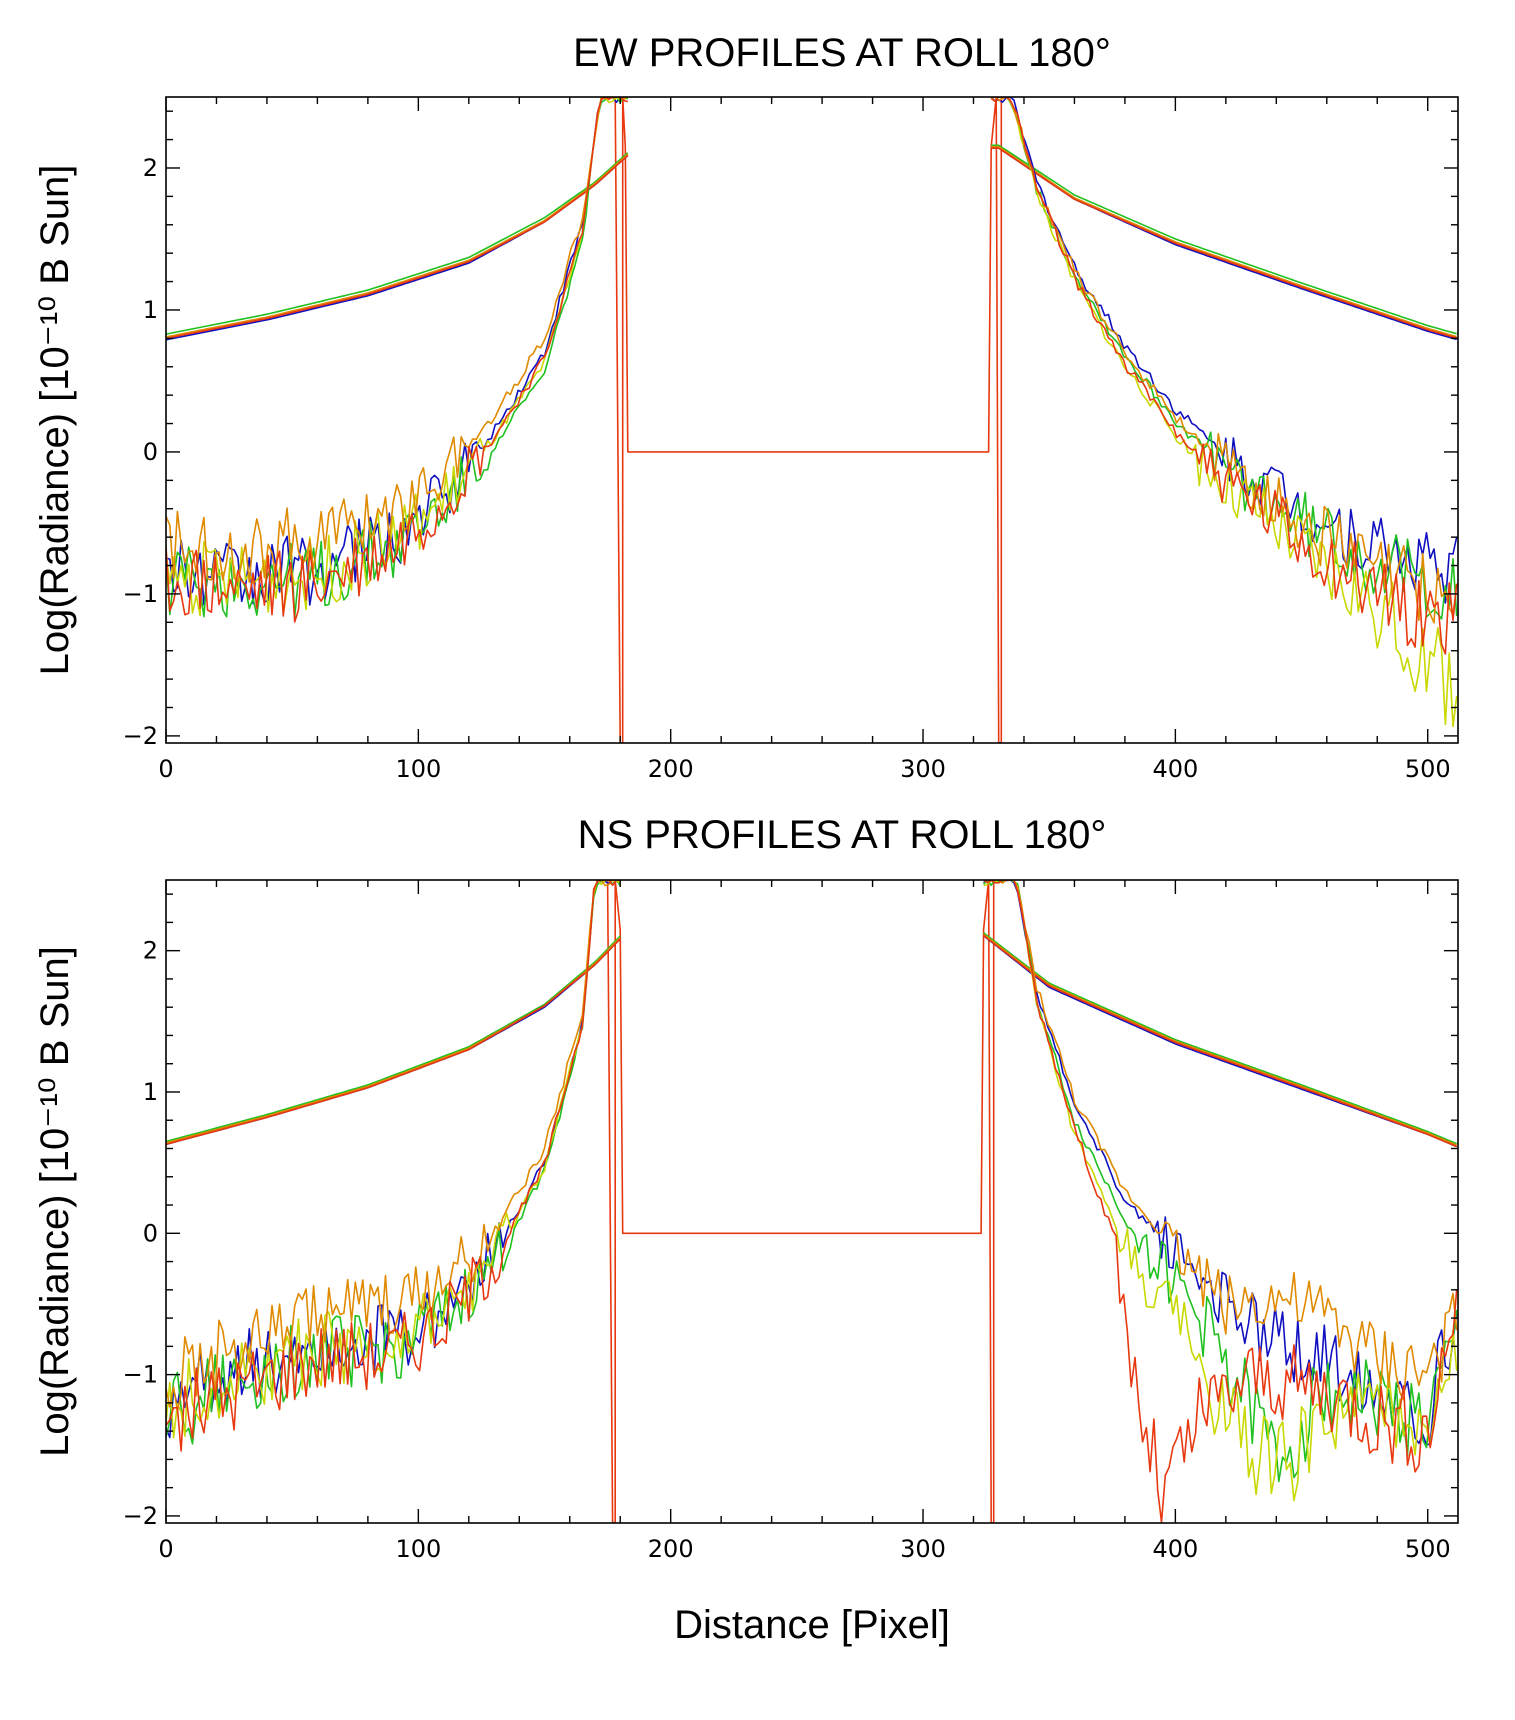 The height and width of the screenshot is (1720, 1515). Describe the element at coordinates (812, 1625) in the screenshot. I see `x-axis-label: Distance [Pixel]` at that location.